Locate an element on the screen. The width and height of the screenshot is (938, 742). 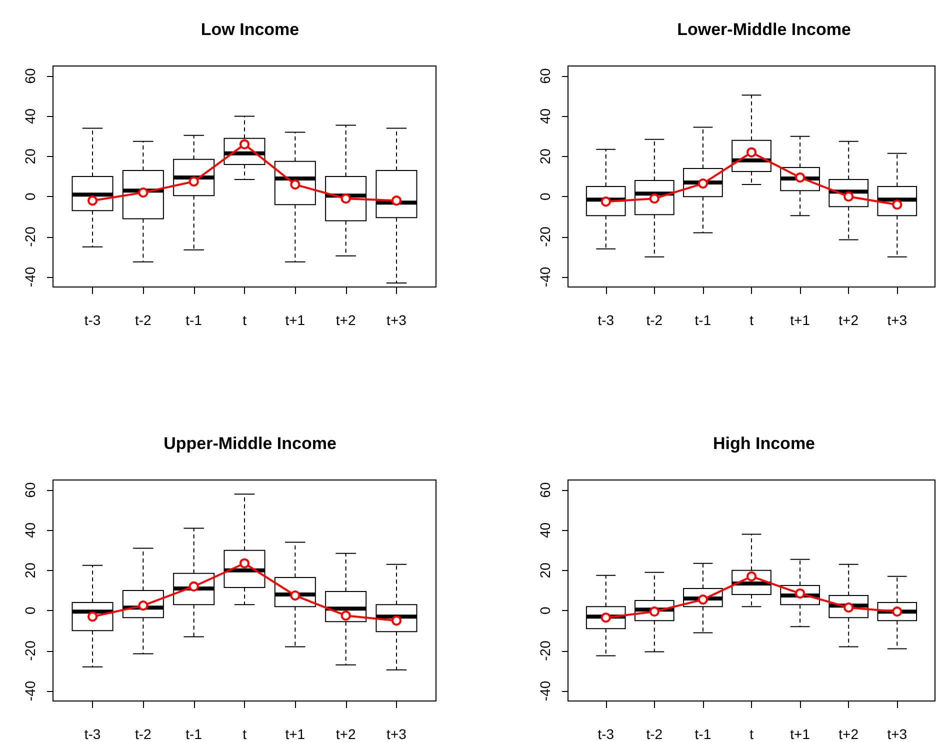
chart-title: Upper-Middle Income is located at coordinates (250, 443).